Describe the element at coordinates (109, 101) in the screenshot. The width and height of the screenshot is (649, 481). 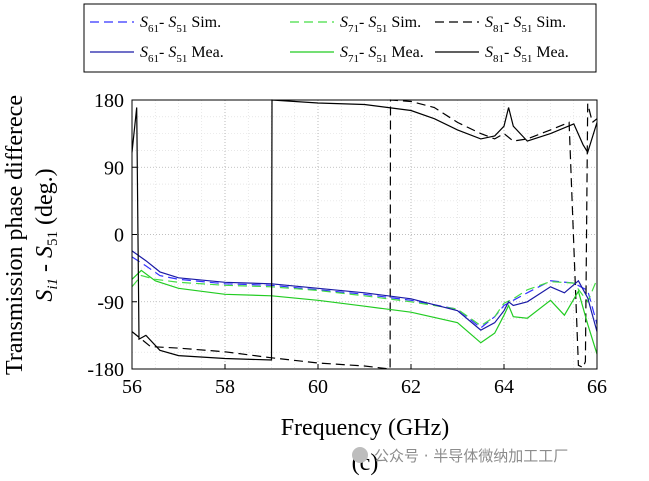
I see `y-tick-label: 180` at that location.